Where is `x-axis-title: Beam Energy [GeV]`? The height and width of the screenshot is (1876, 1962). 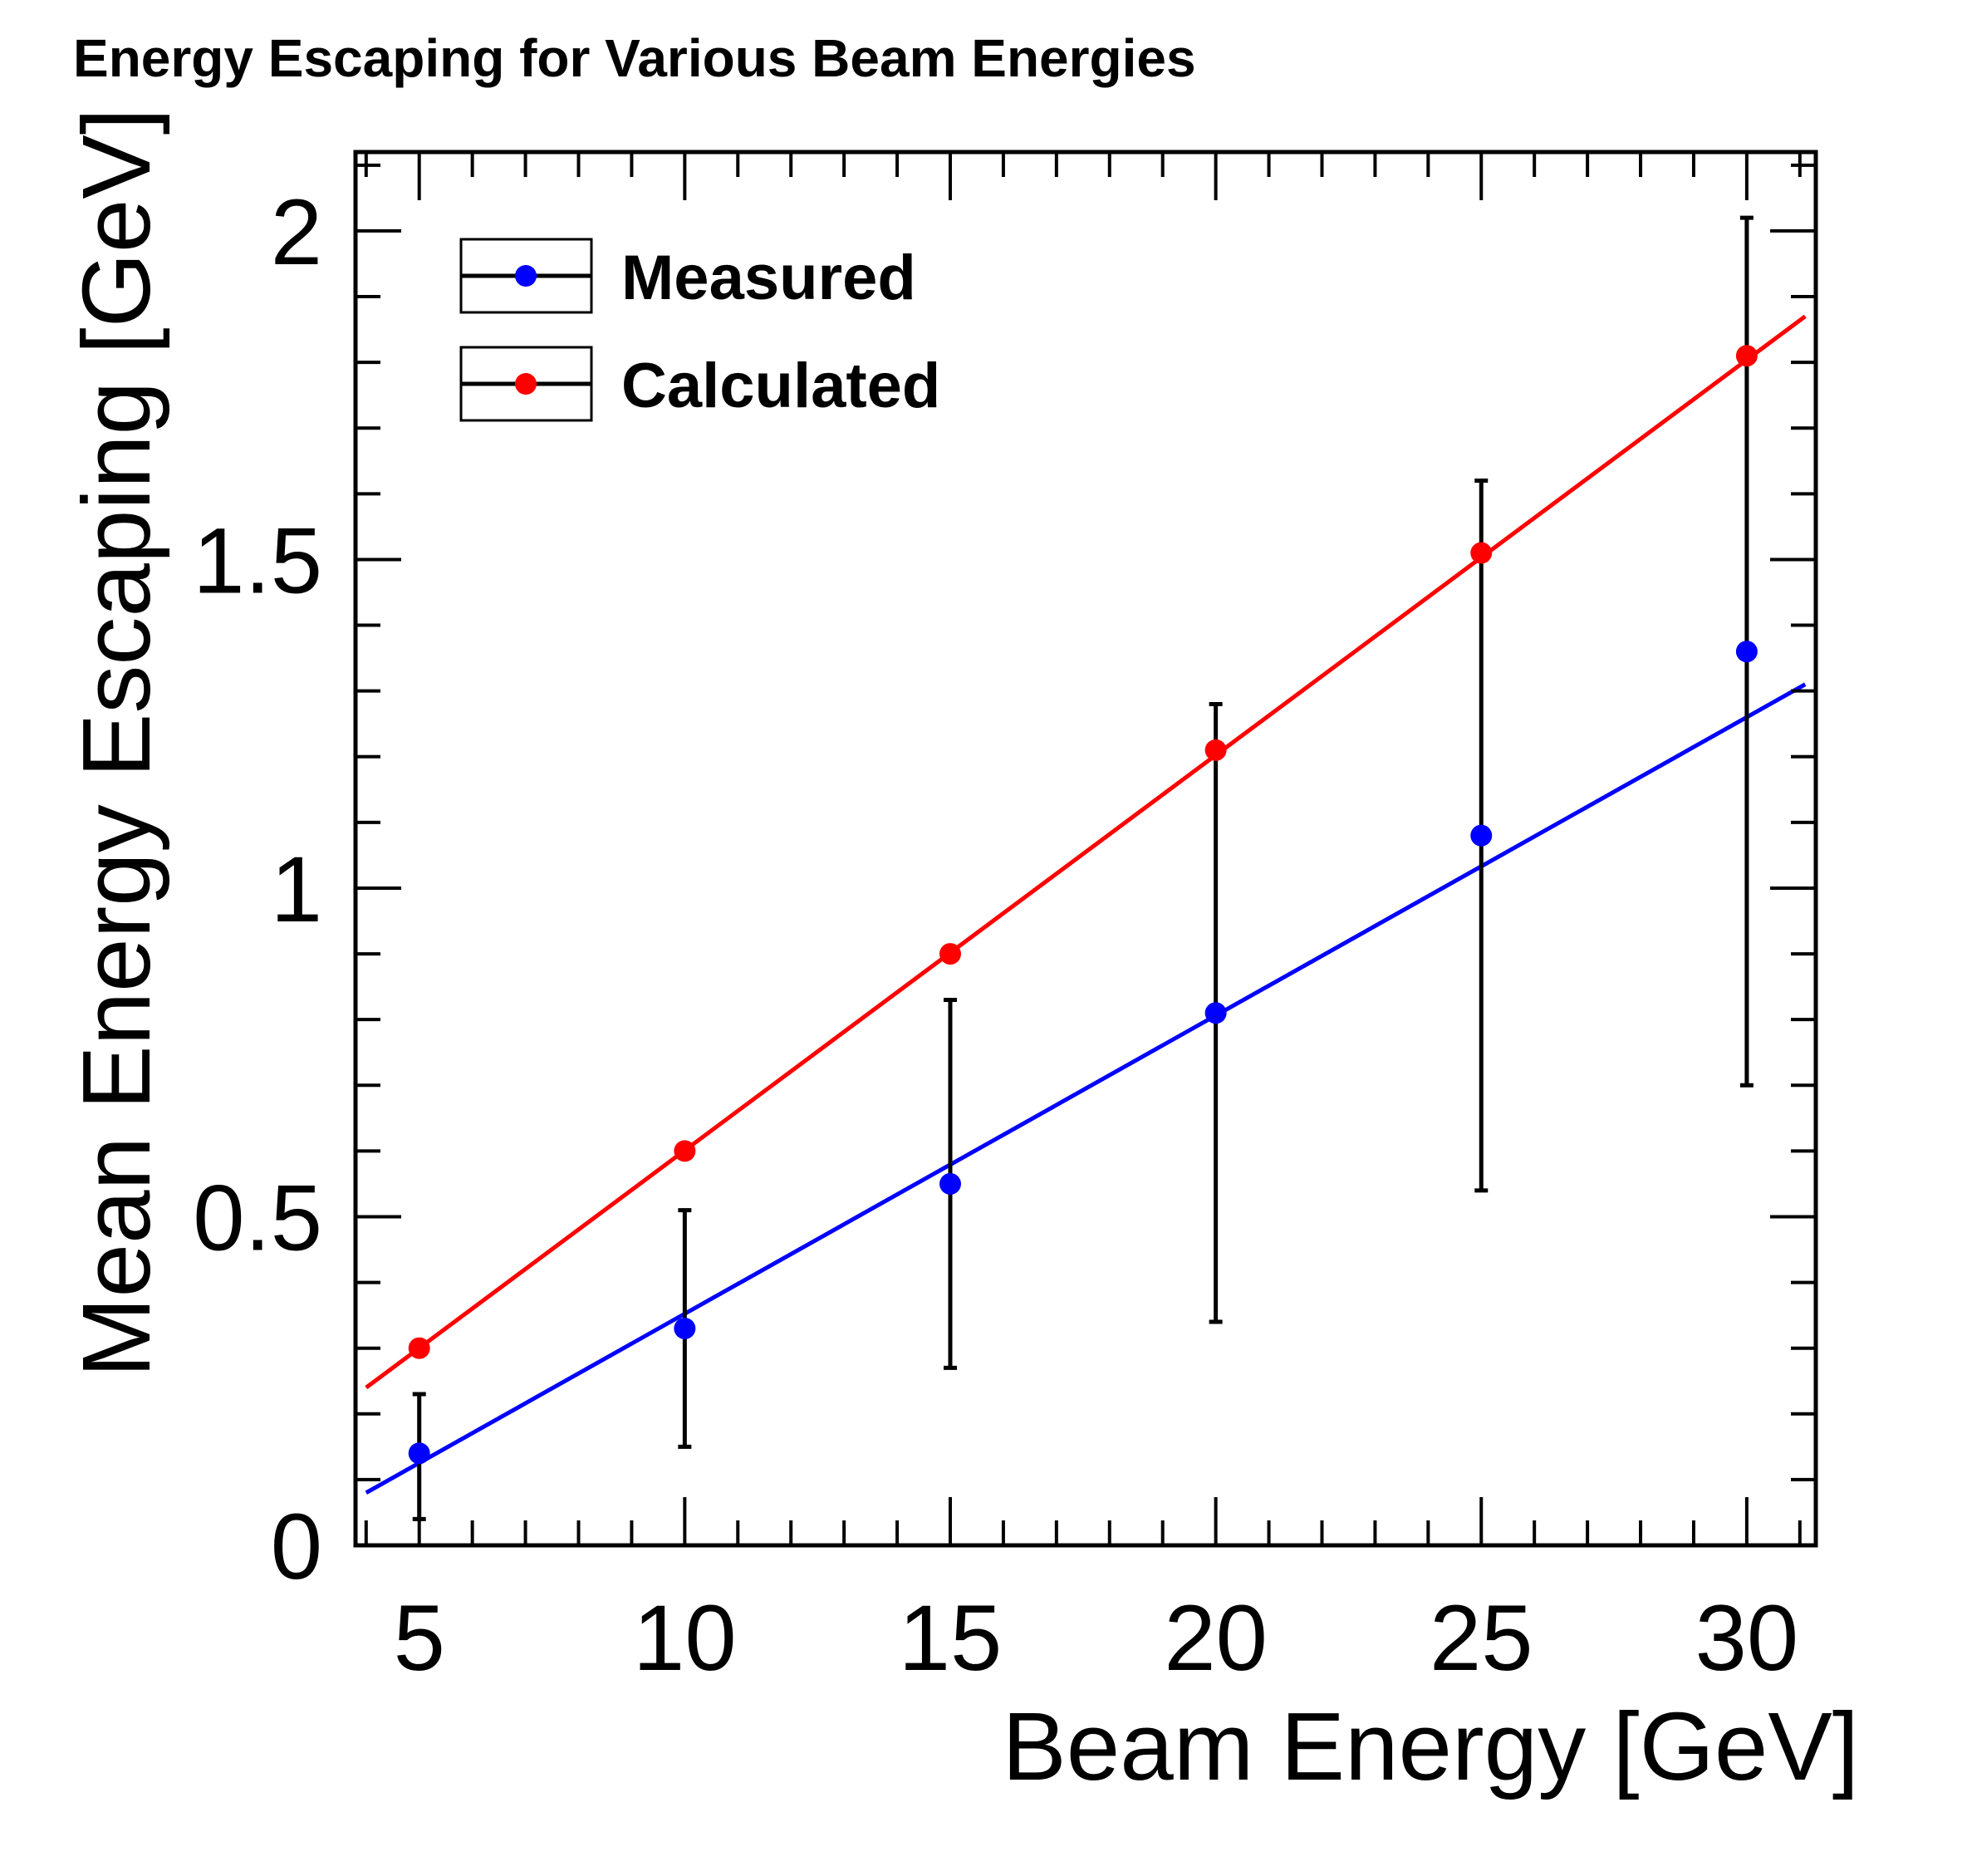 x-axis-title: Beam Energy [GeV] is located at coordinates (1430, 1746).